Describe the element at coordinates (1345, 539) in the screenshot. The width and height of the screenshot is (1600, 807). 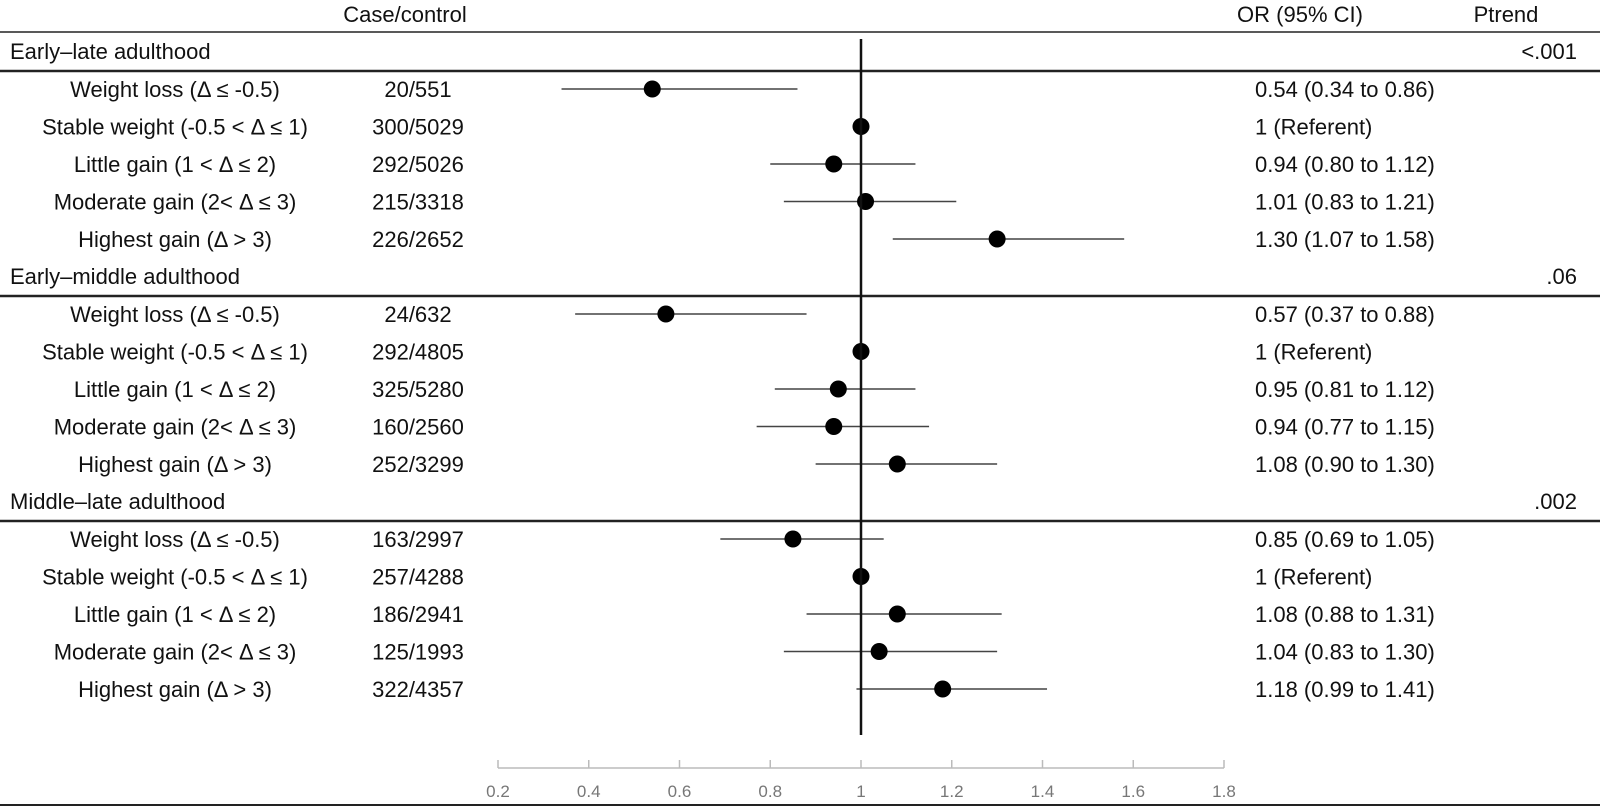
I see `or-ci-text: 0.85 (0.69 to 1.05)` at that location.